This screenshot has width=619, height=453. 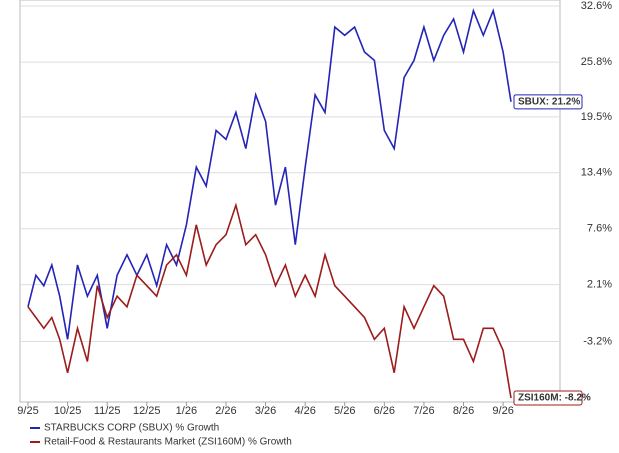 I want to click on y-tick-label: -3.2%, so click(x=597, y=341).